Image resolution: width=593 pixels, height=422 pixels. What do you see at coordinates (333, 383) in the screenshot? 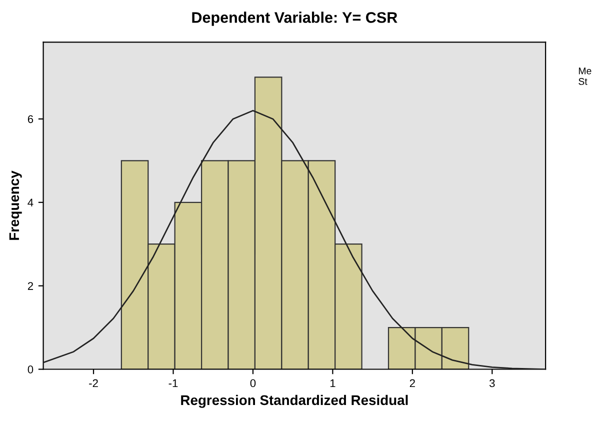
I see `x-tick-label: 1` at bounding box center [333, 383].